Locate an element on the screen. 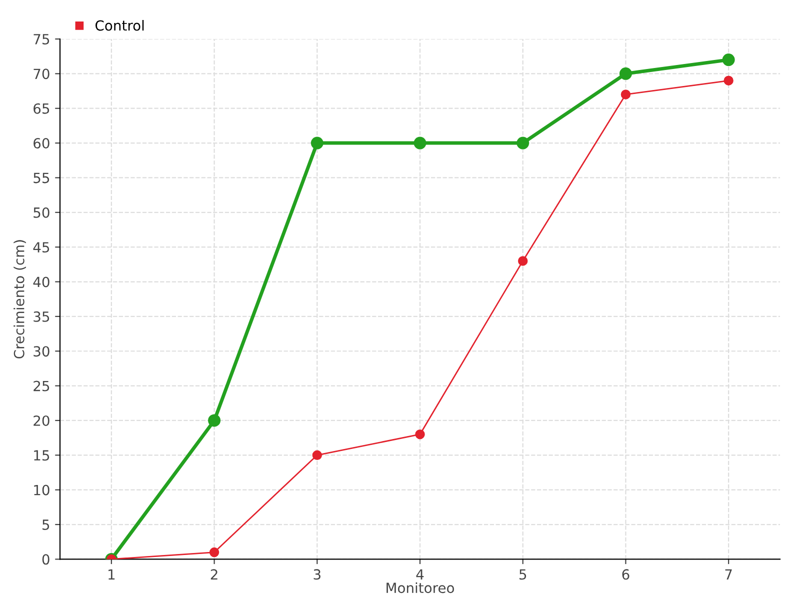  y-tick-label: 15 is located at coordinates (42, 455).